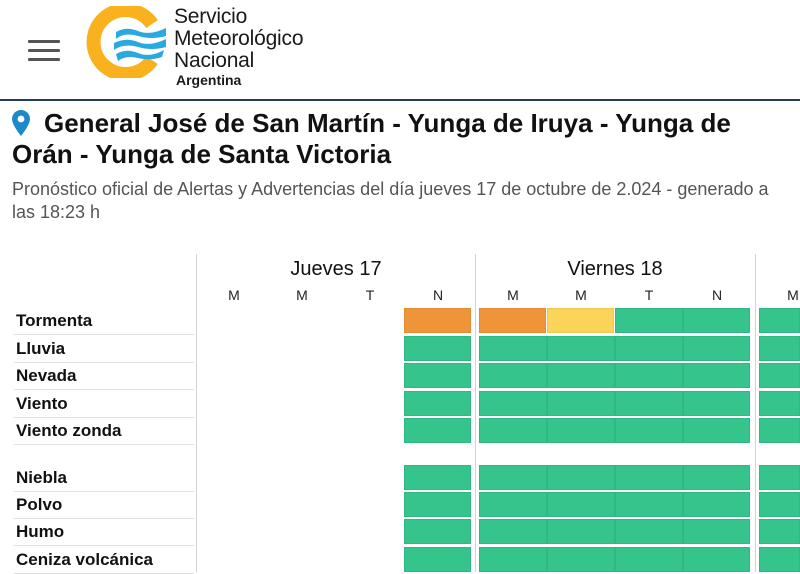 This screenshot has width=800, height=574. I want to click on day-label: Jueves 17, so click(336, 269).